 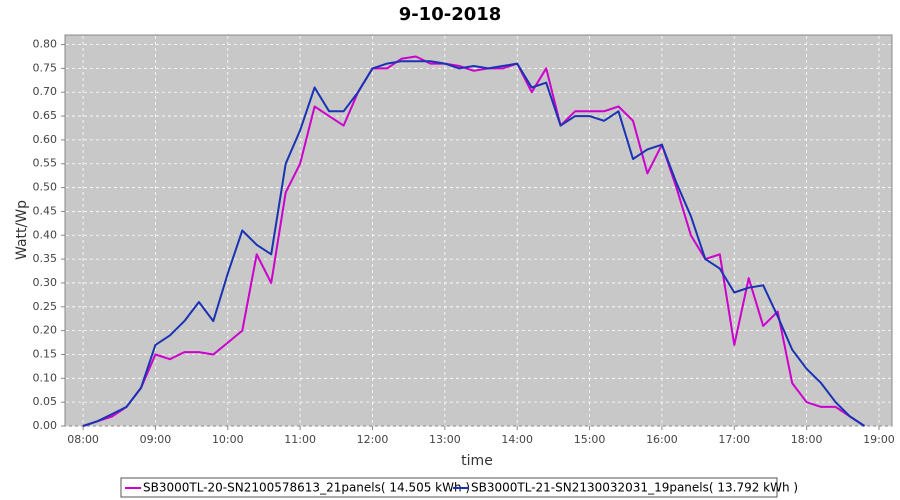 What do you see at coordinates (45, 115) in the screenshot?
I see `y-tick-label: 0.65` at bounding box center [45, 115].